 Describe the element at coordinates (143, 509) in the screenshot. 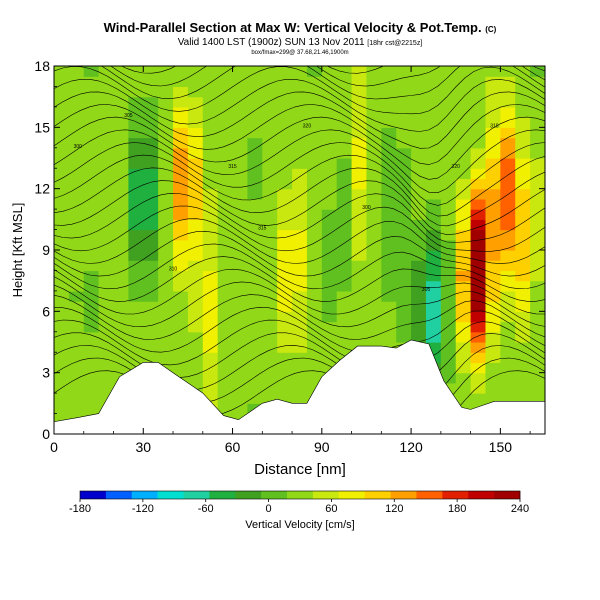

I see `colorbar-tick-label: -120` at that location.